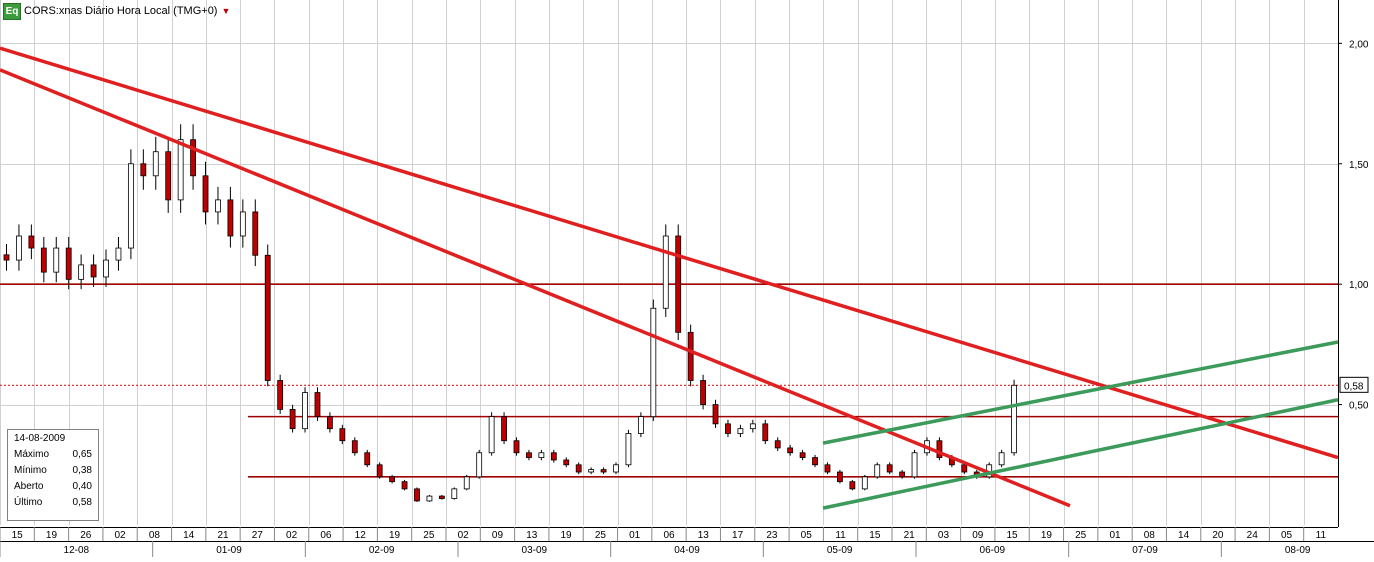 The image size is (1374, 562). Describe the element at coordinates (498, 535) in the screenshot. I see `day-tick-label: 09` at that location.